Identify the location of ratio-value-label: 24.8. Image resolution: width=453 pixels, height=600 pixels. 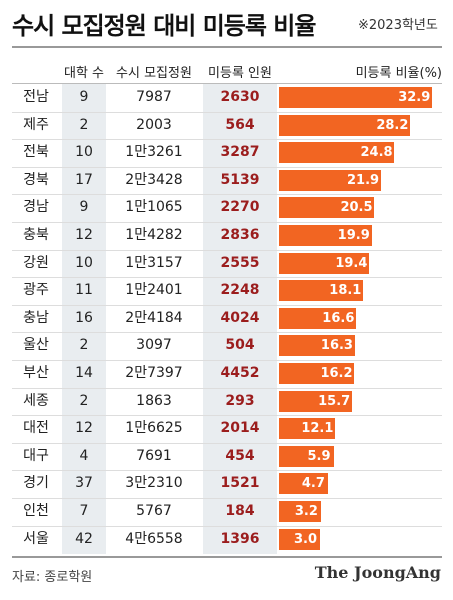
(376, 153).